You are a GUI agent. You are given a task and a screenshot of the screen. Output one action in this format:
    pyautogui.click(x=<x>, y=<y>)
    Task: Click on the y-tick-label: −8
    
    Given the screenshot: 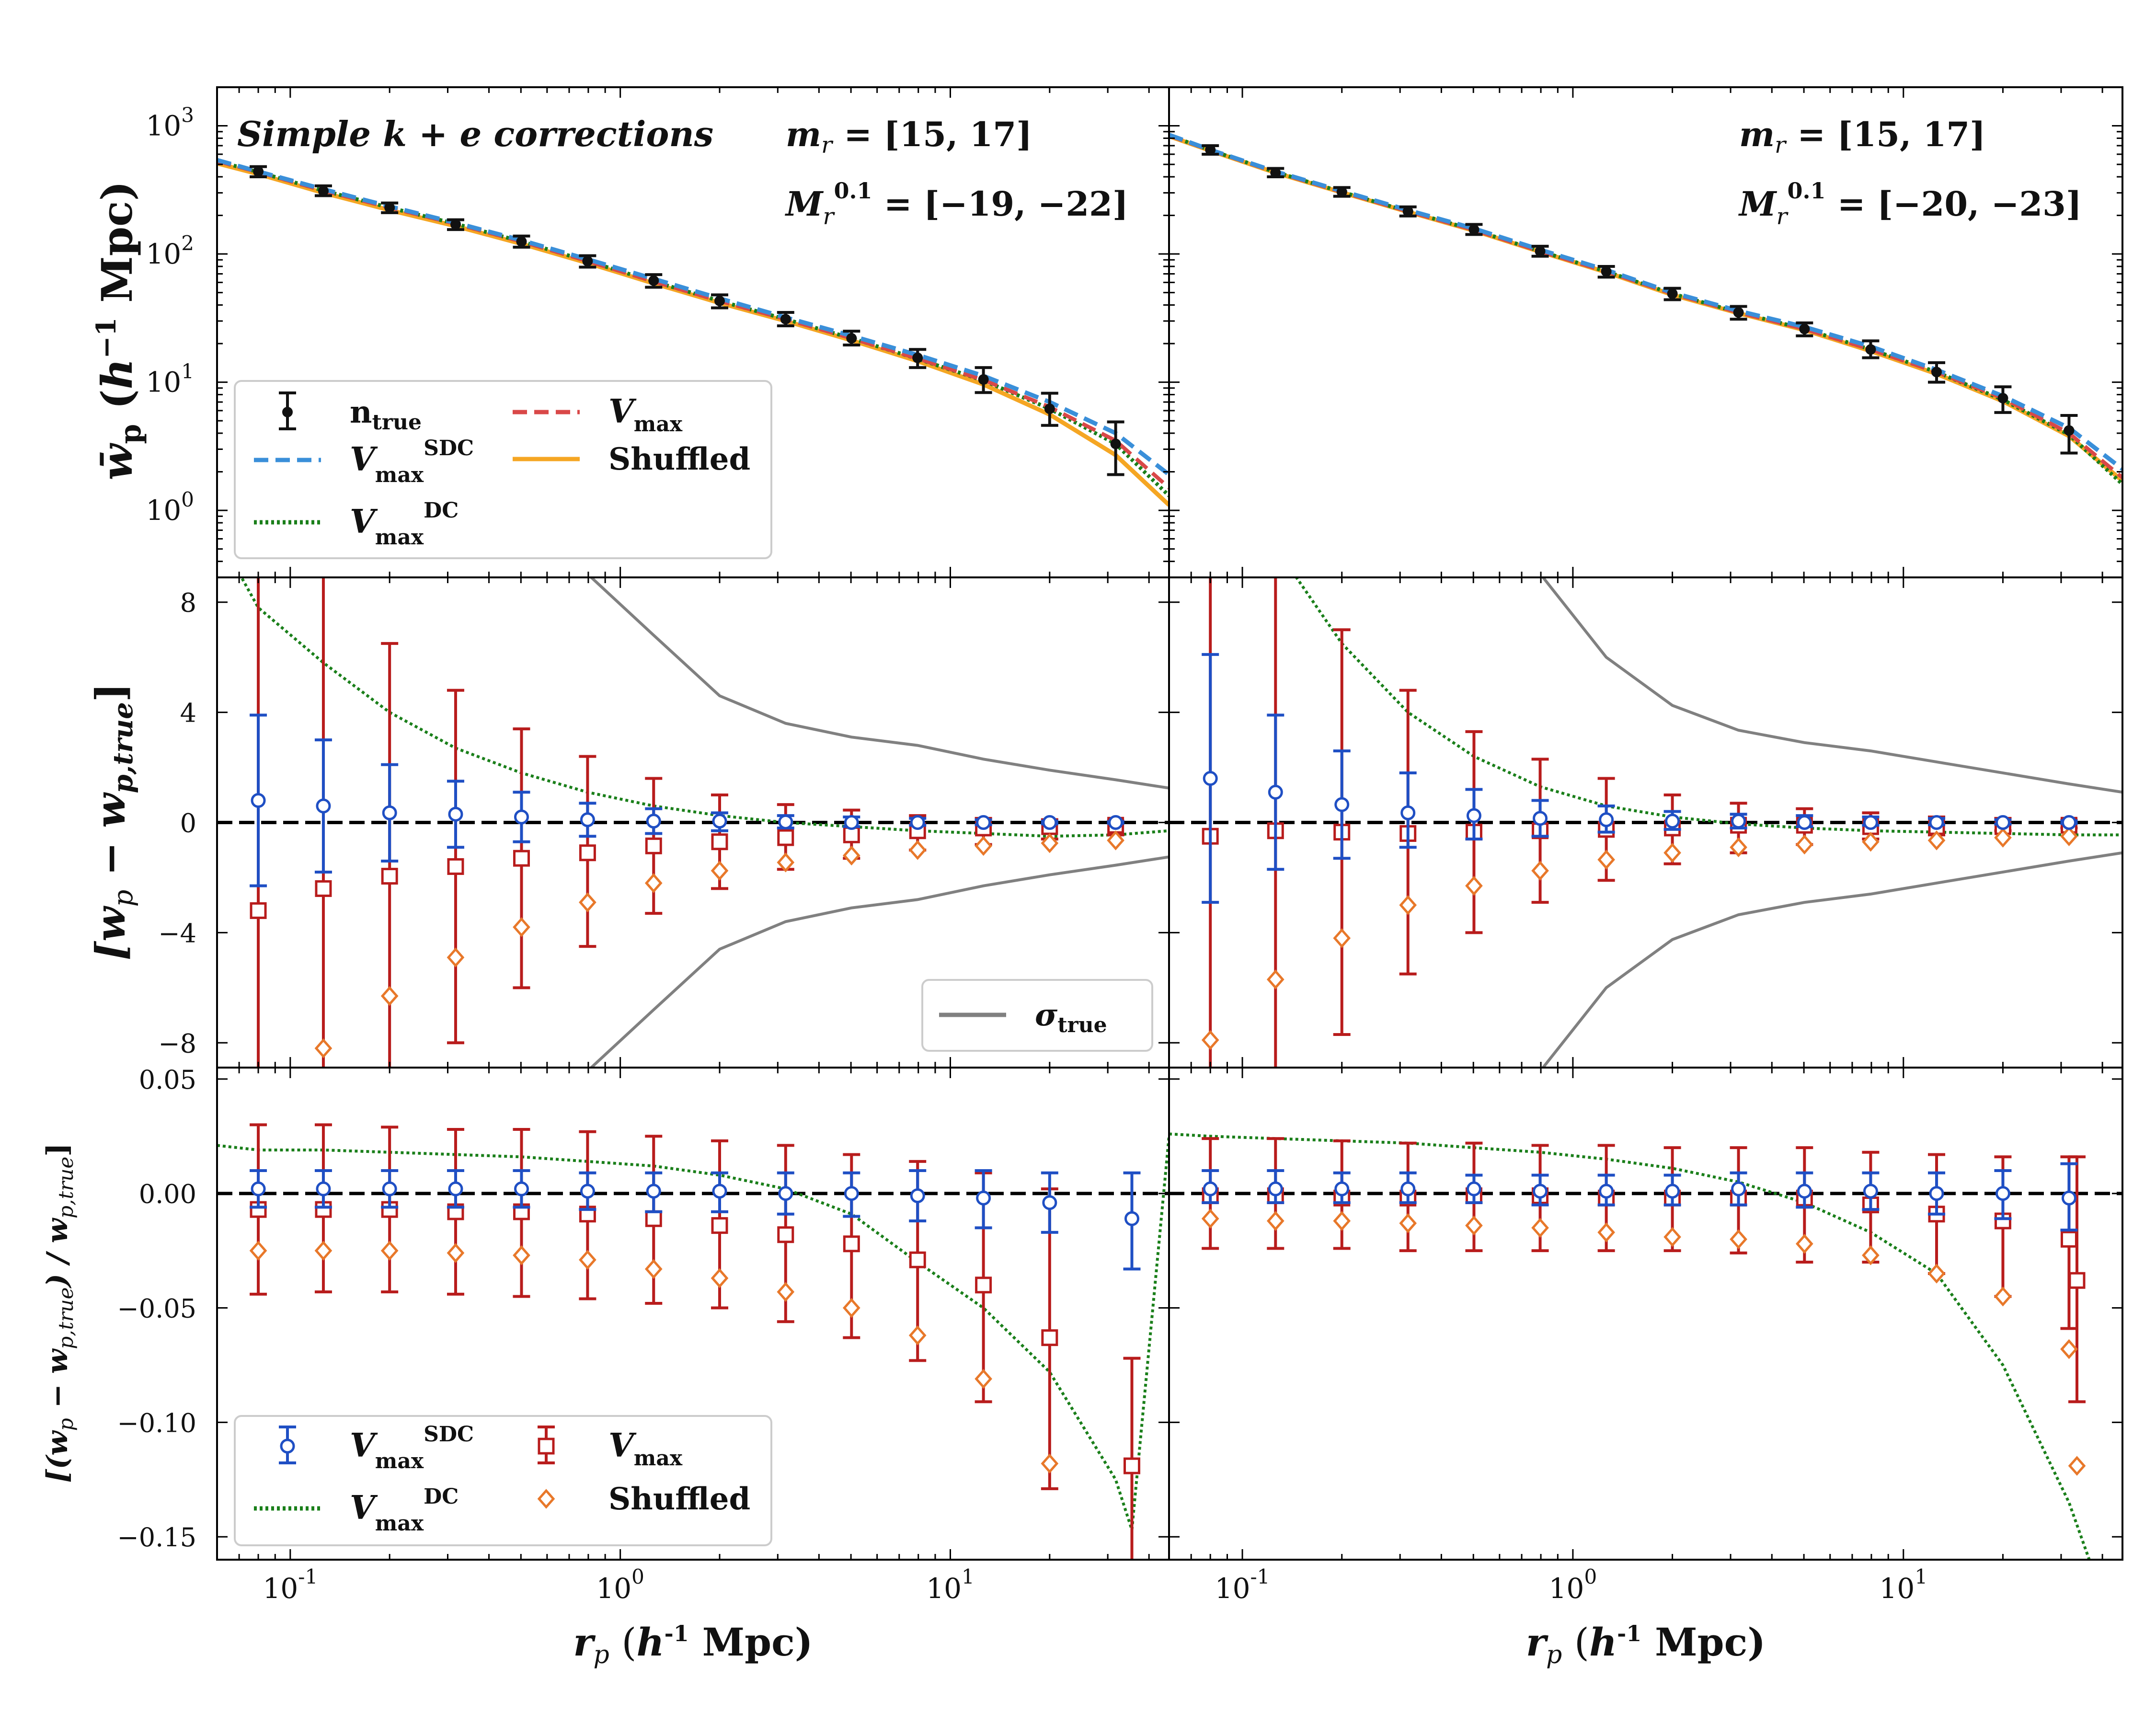 What is the action you would take?
    pyautogui.click(x=177, y=1043)
    